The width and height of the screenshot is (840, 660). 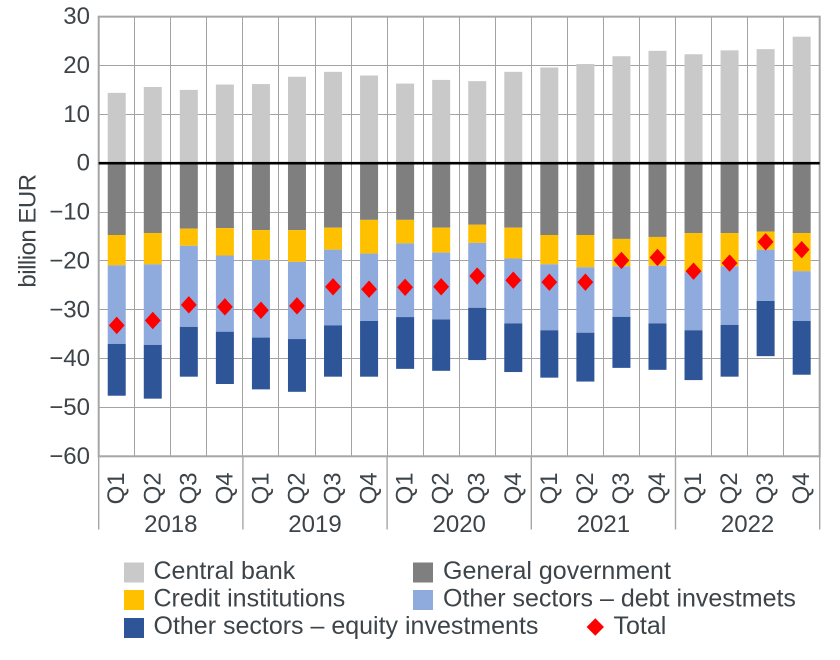 What do you see at coordinates (170, 524) in the screenshot?
I see `svg-text: 2018` at bounding box center [170, 524].